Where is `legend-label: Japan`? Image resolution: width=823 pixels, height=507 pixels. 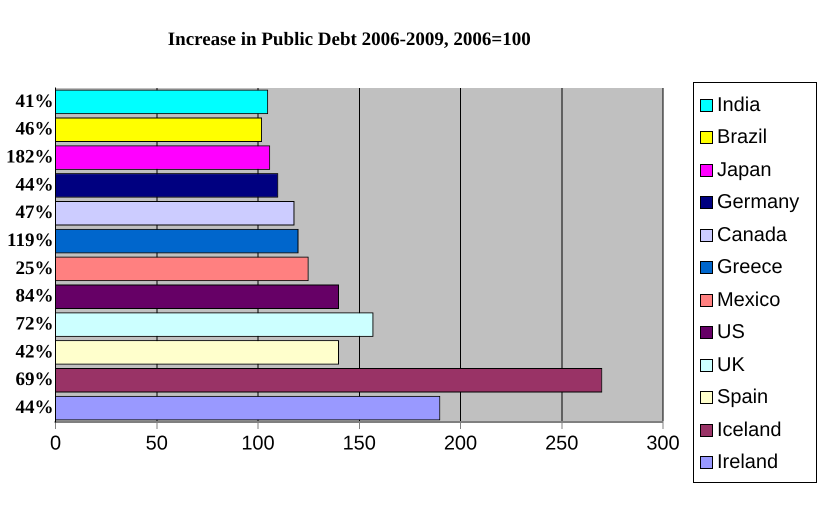 legend-label: Japan is located at coordinates (744, 170).